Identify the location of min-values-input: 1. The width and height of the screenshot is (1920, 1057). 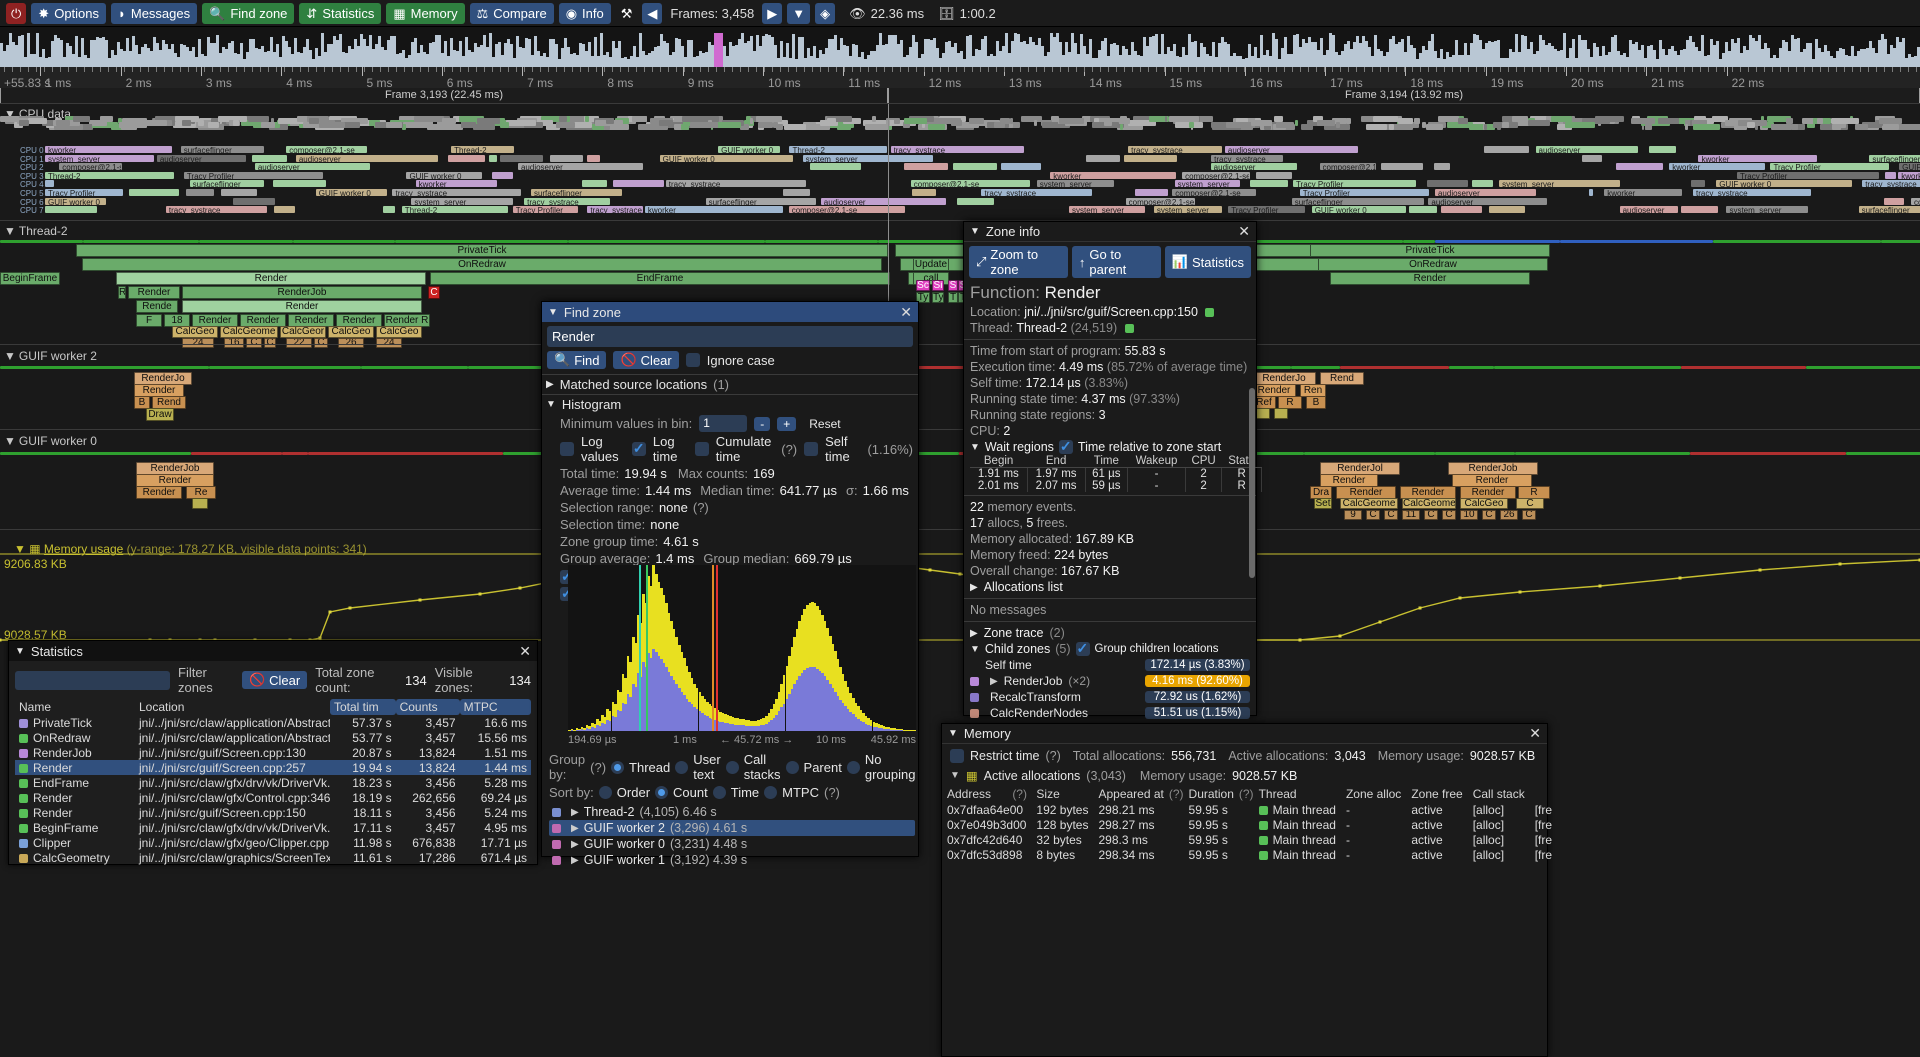
(723, 423).